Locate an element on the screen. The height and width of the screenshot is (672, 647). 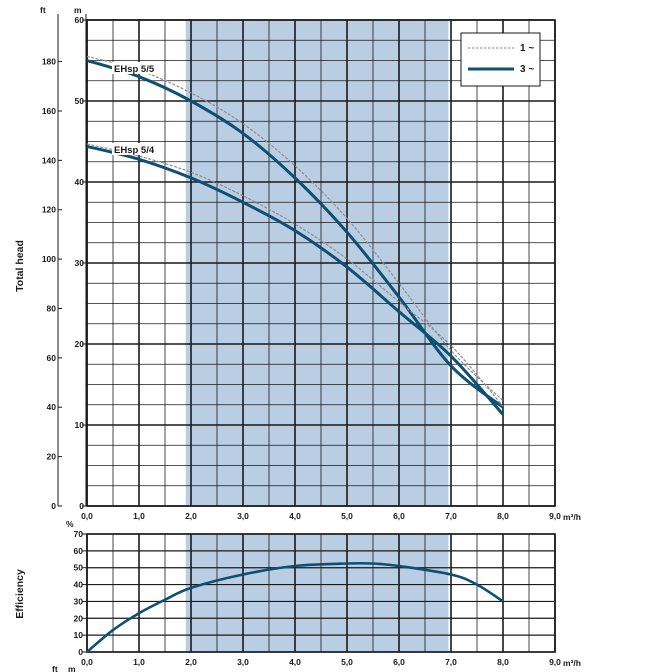
bottom-ft-label: ft is located at coordinates (55, 668).